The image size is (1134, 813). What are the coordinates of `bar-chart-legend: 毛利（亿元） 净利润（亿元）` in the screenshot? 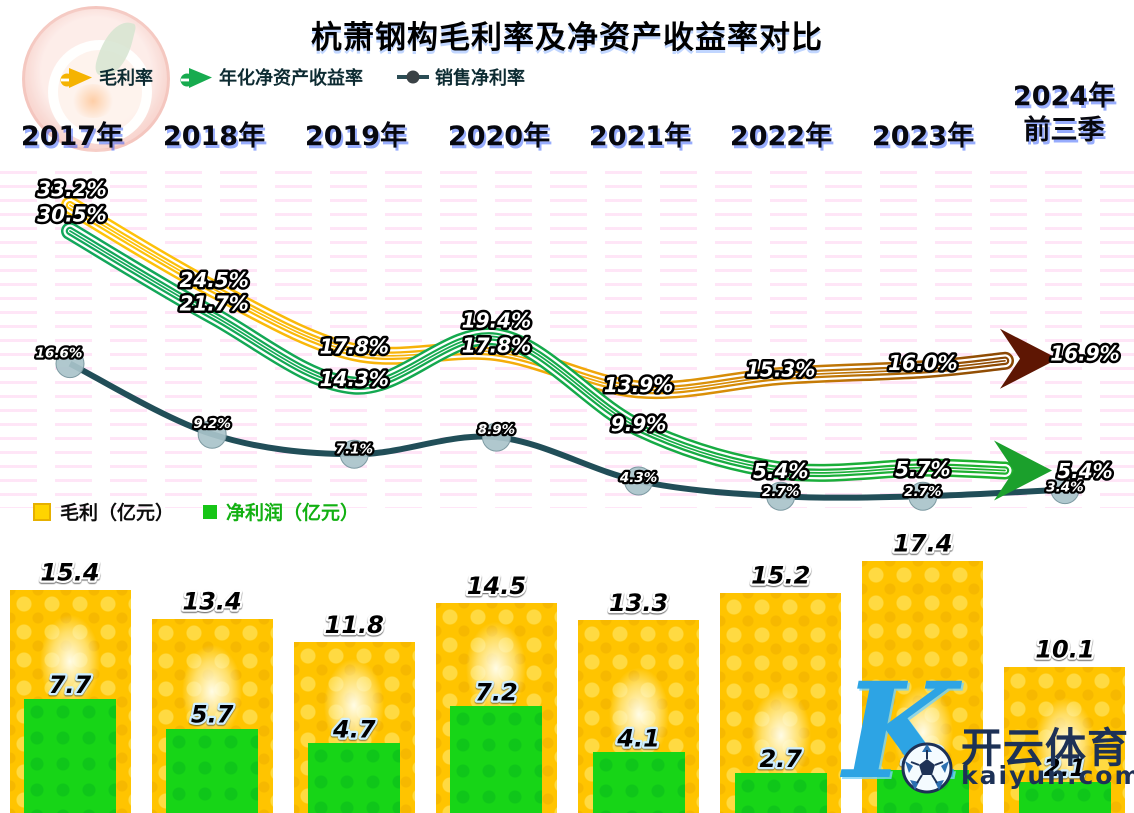 It's located at (300, 511).